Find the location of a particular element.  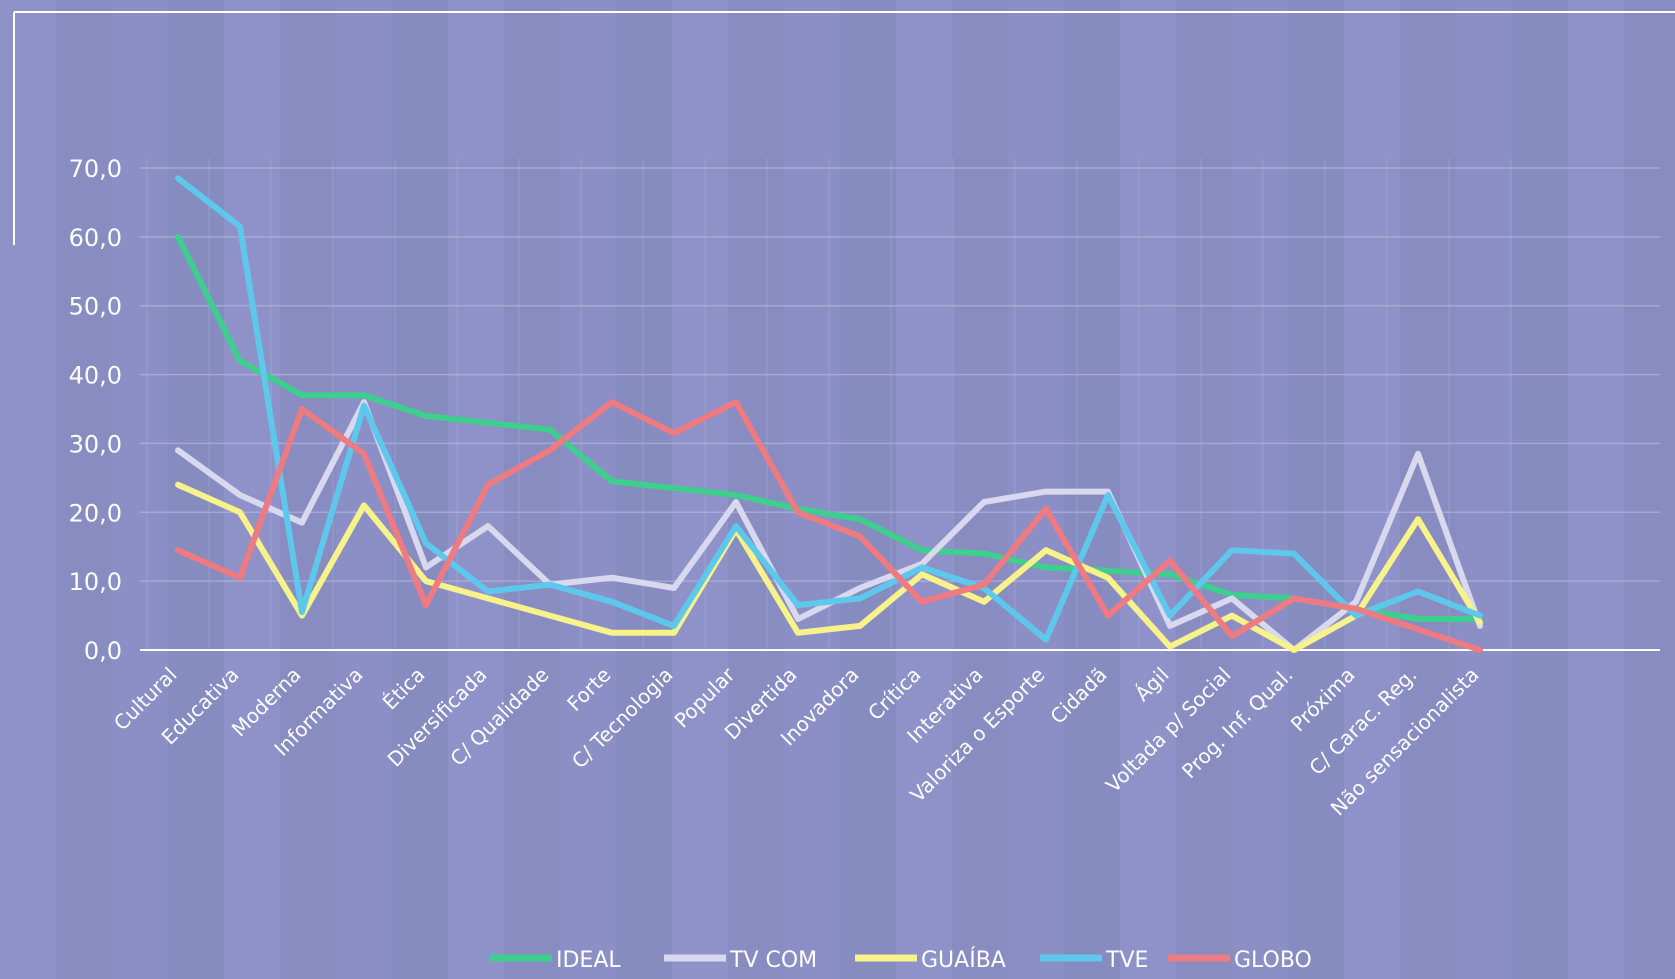

y-tick-label: 0,0 is located at coordinates (103, 651).